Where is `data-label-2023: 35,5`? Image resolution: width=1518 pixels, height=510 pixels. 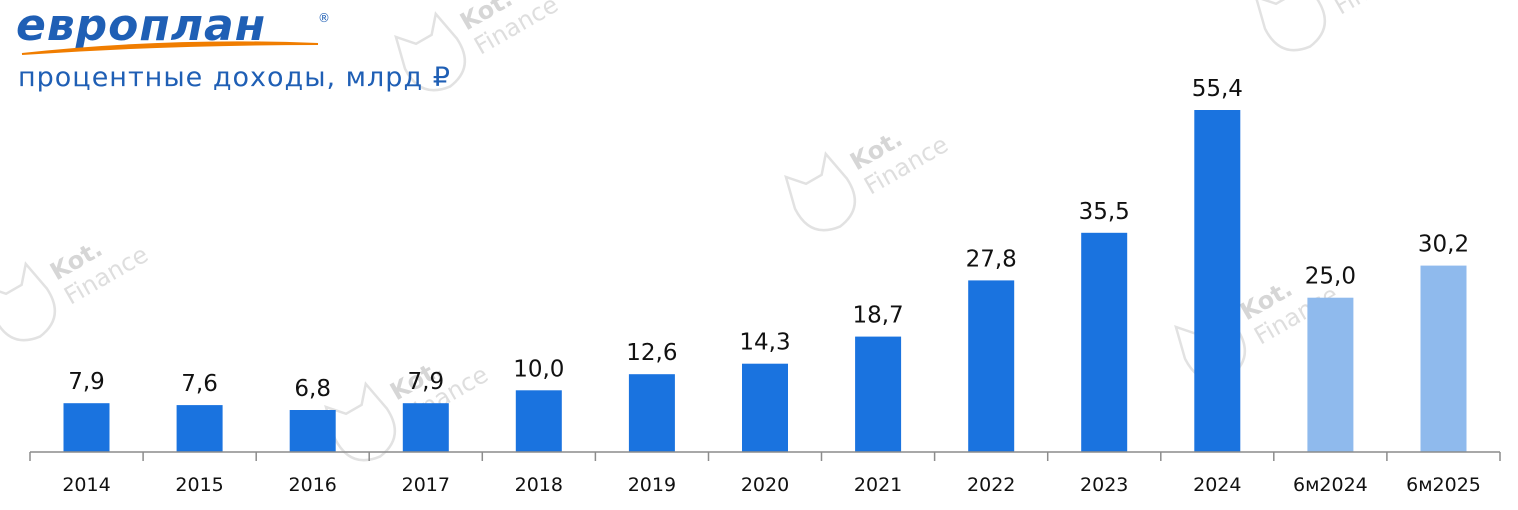
data-label-2023: 35,5 is located at coordinates (1104, 212).